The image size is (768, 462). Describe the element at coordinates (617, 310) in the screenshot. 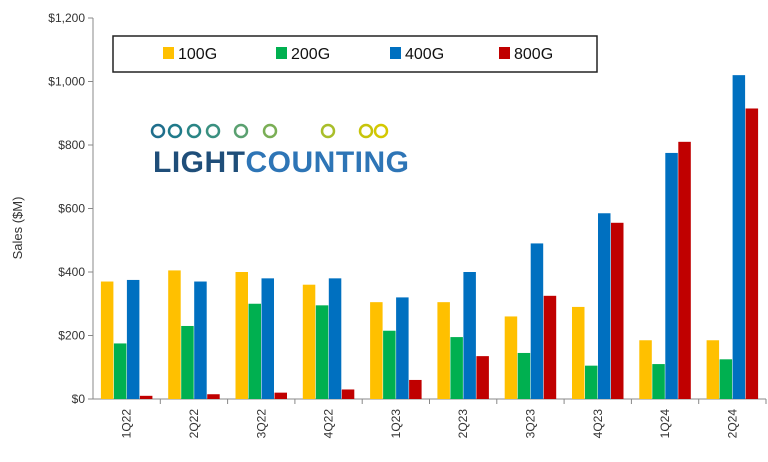

I see `bar-800G-4Q23` at that location.